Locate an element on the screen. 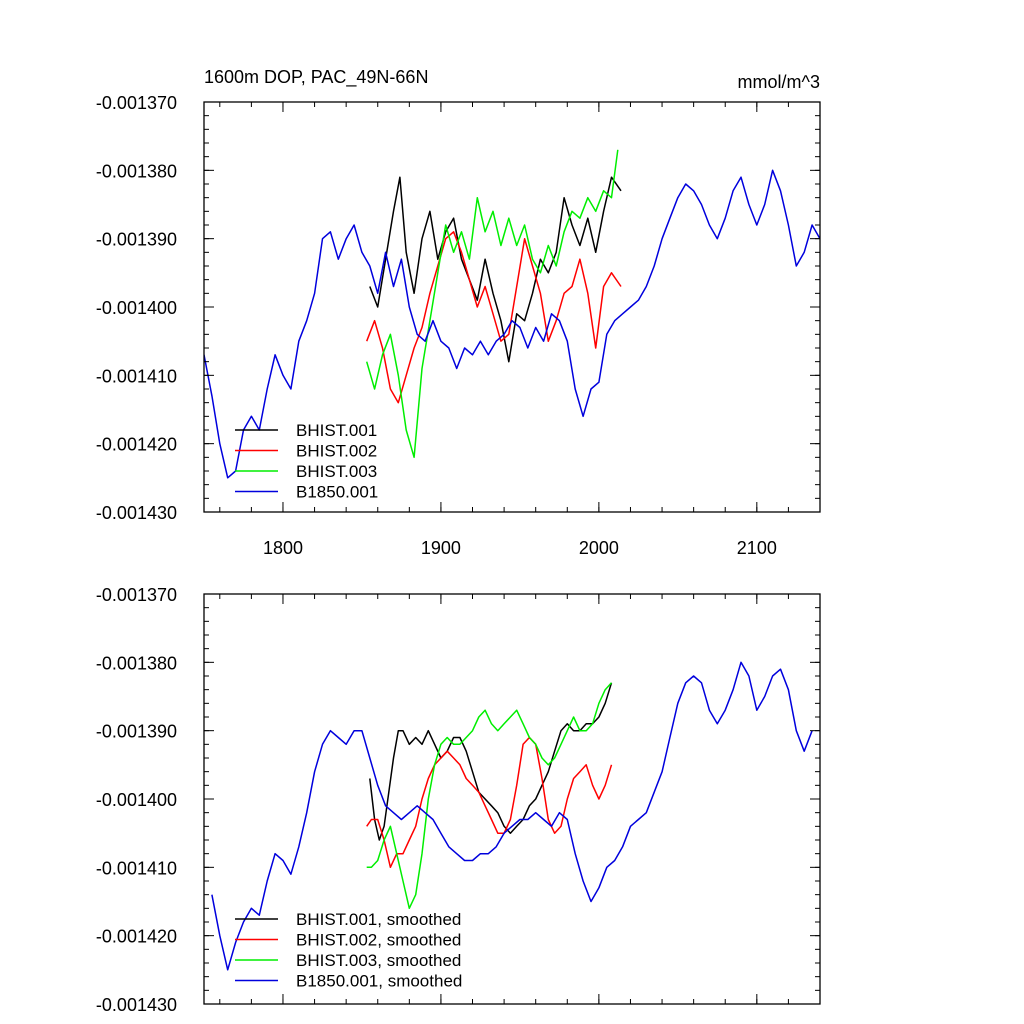  series-line-bhist-002-smoothed is located at coordinates (489, 802).